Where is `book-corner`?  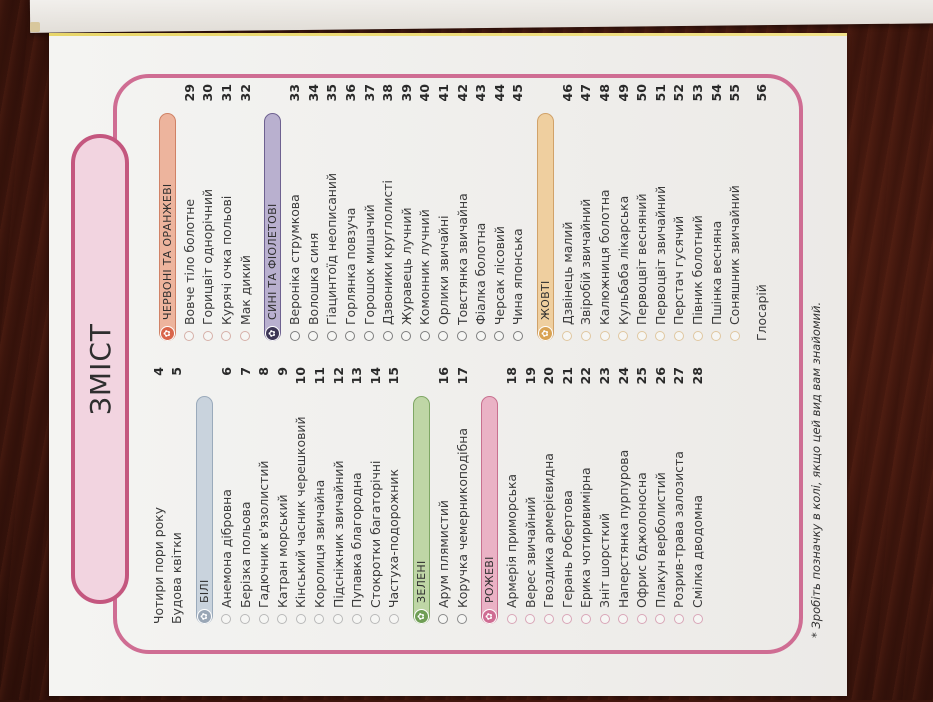
book-corner is located at coordinates (35, 27).